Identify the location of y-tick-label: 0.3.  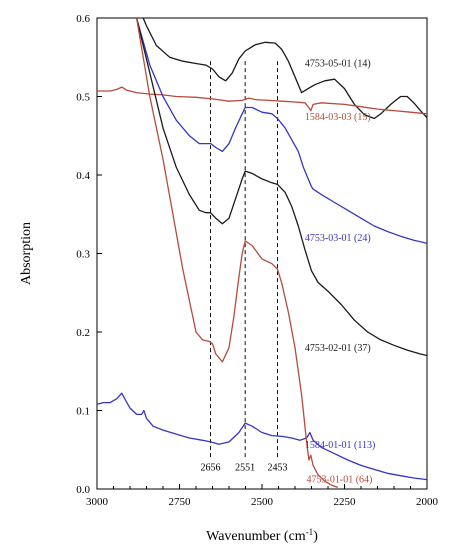
(83, 255).